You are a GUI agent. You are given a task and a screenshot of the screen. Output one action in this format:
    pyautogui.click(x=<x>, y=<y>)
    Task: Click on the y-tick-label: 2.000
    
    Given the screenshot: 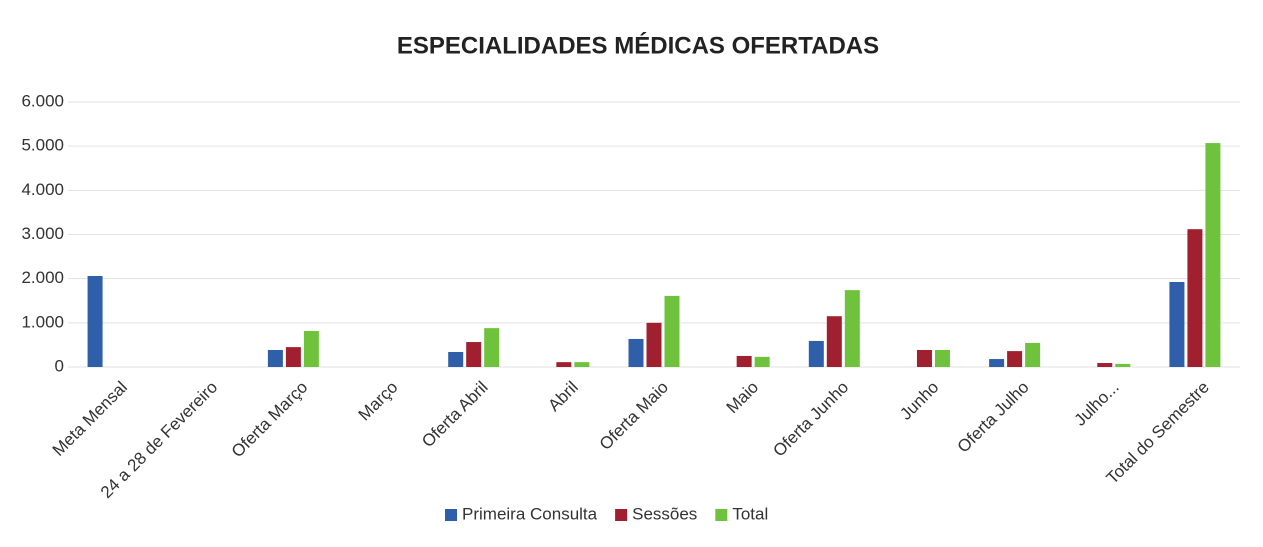 What is the action you would take?
    pyautogui.click(x=42, y=277)
    